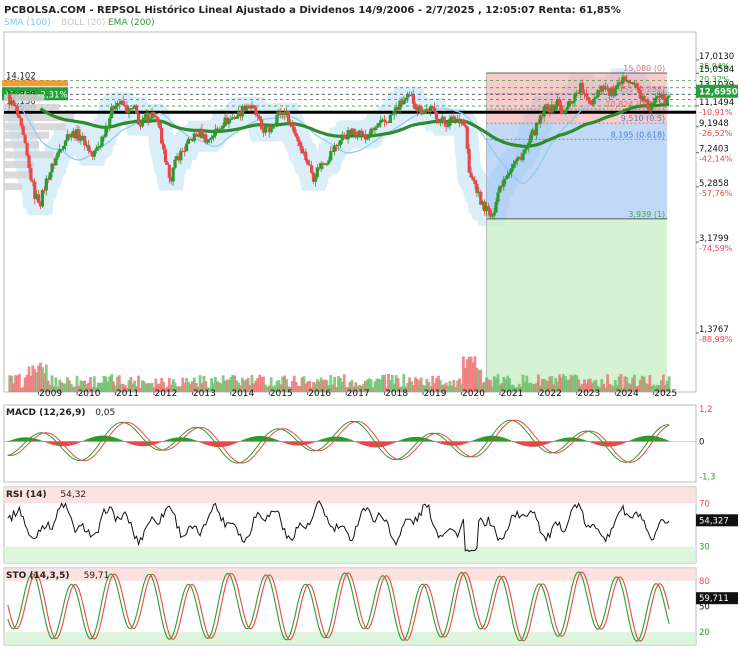 Image resolution: width=740 pixels, height=651 pixels. Describe the element at coordinates (350, 443) in the screenshot. I see `indicator-frame` at that location.